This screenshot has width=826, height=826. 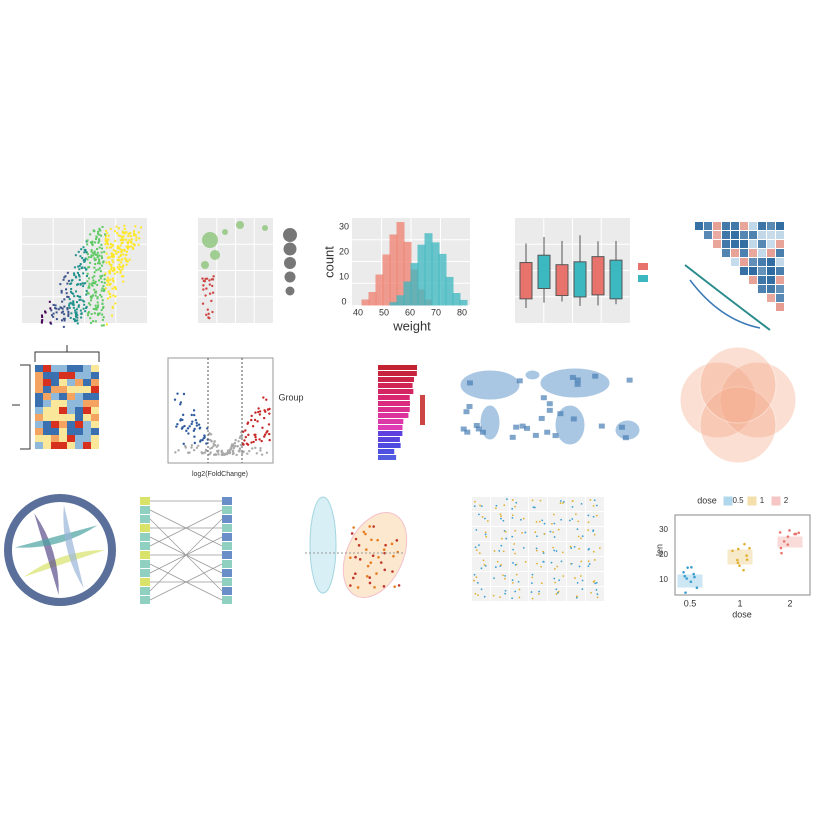 I want to click on label: 30, so click(x=344, y=226).